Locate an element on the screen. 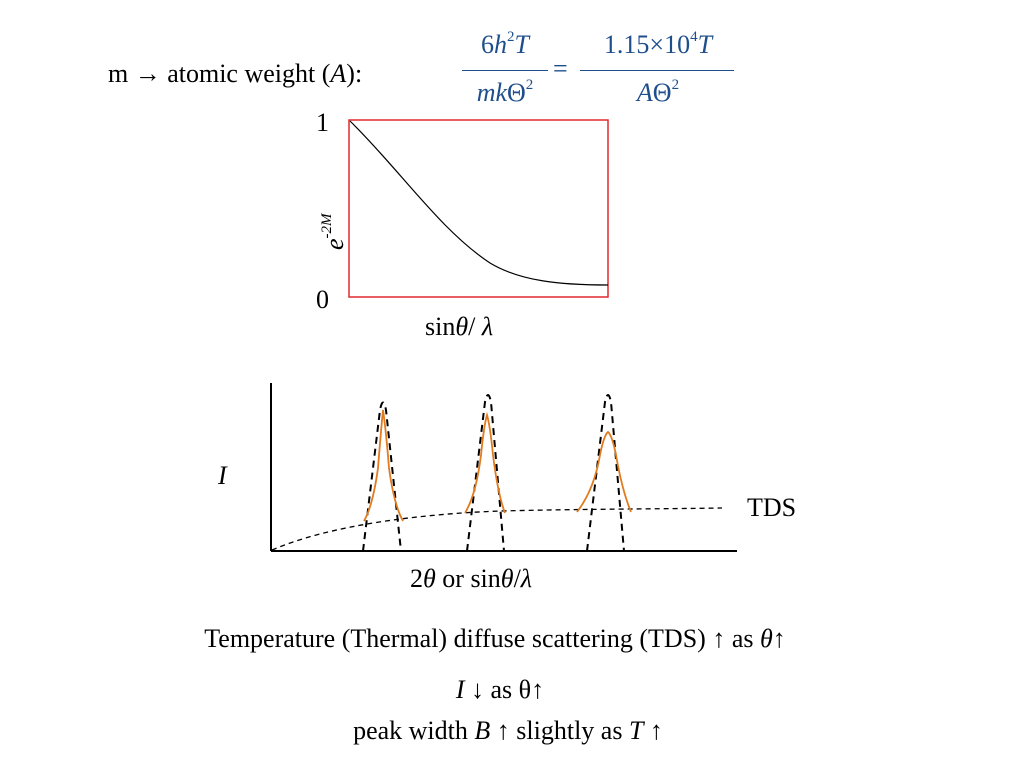  note-line-3-T: T is located at coordinates (636, 730).